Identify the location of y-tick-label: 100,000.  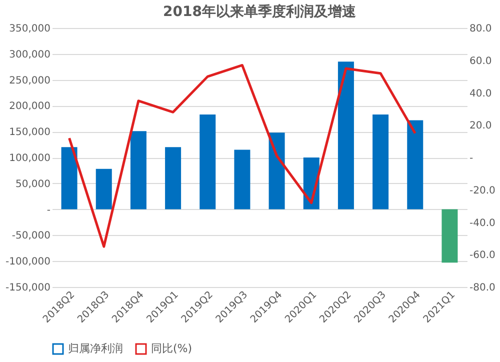
(29, 158).